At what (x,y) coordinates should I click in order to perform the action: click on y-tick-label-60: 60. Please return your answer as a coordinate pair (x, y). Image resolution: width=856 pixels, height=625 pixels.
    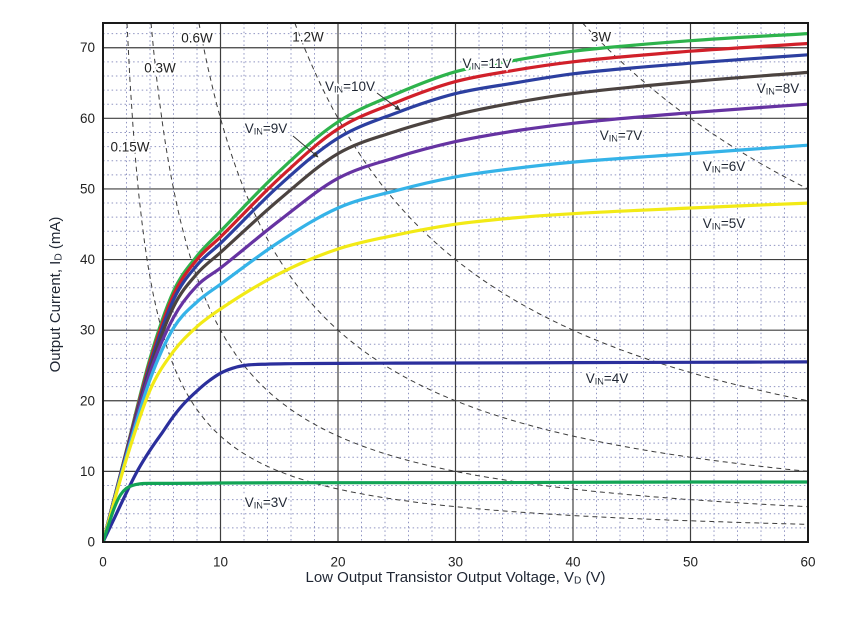
    Looking at the image, I should click on (87, 118).